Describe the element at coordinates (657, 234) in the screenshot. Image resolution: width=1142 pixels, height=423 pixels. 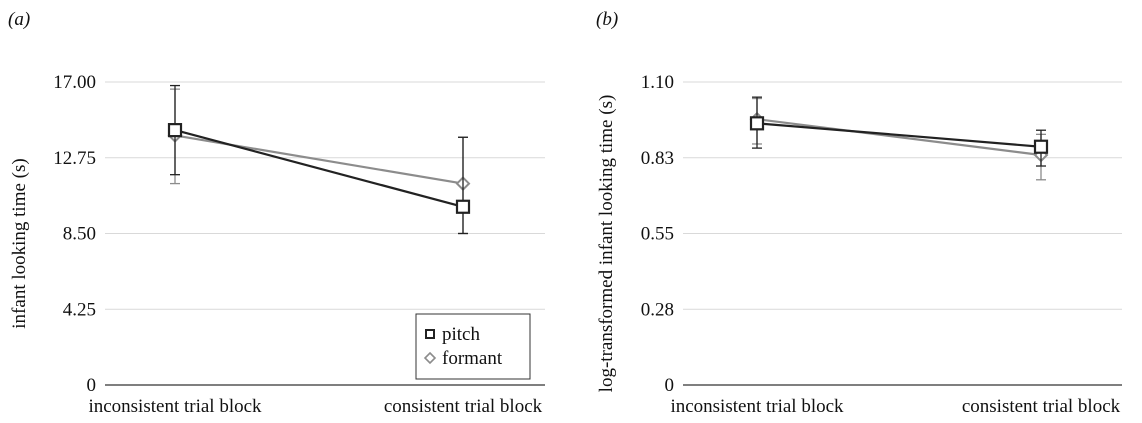
I see `y-tick-label: 0.55` at that location.